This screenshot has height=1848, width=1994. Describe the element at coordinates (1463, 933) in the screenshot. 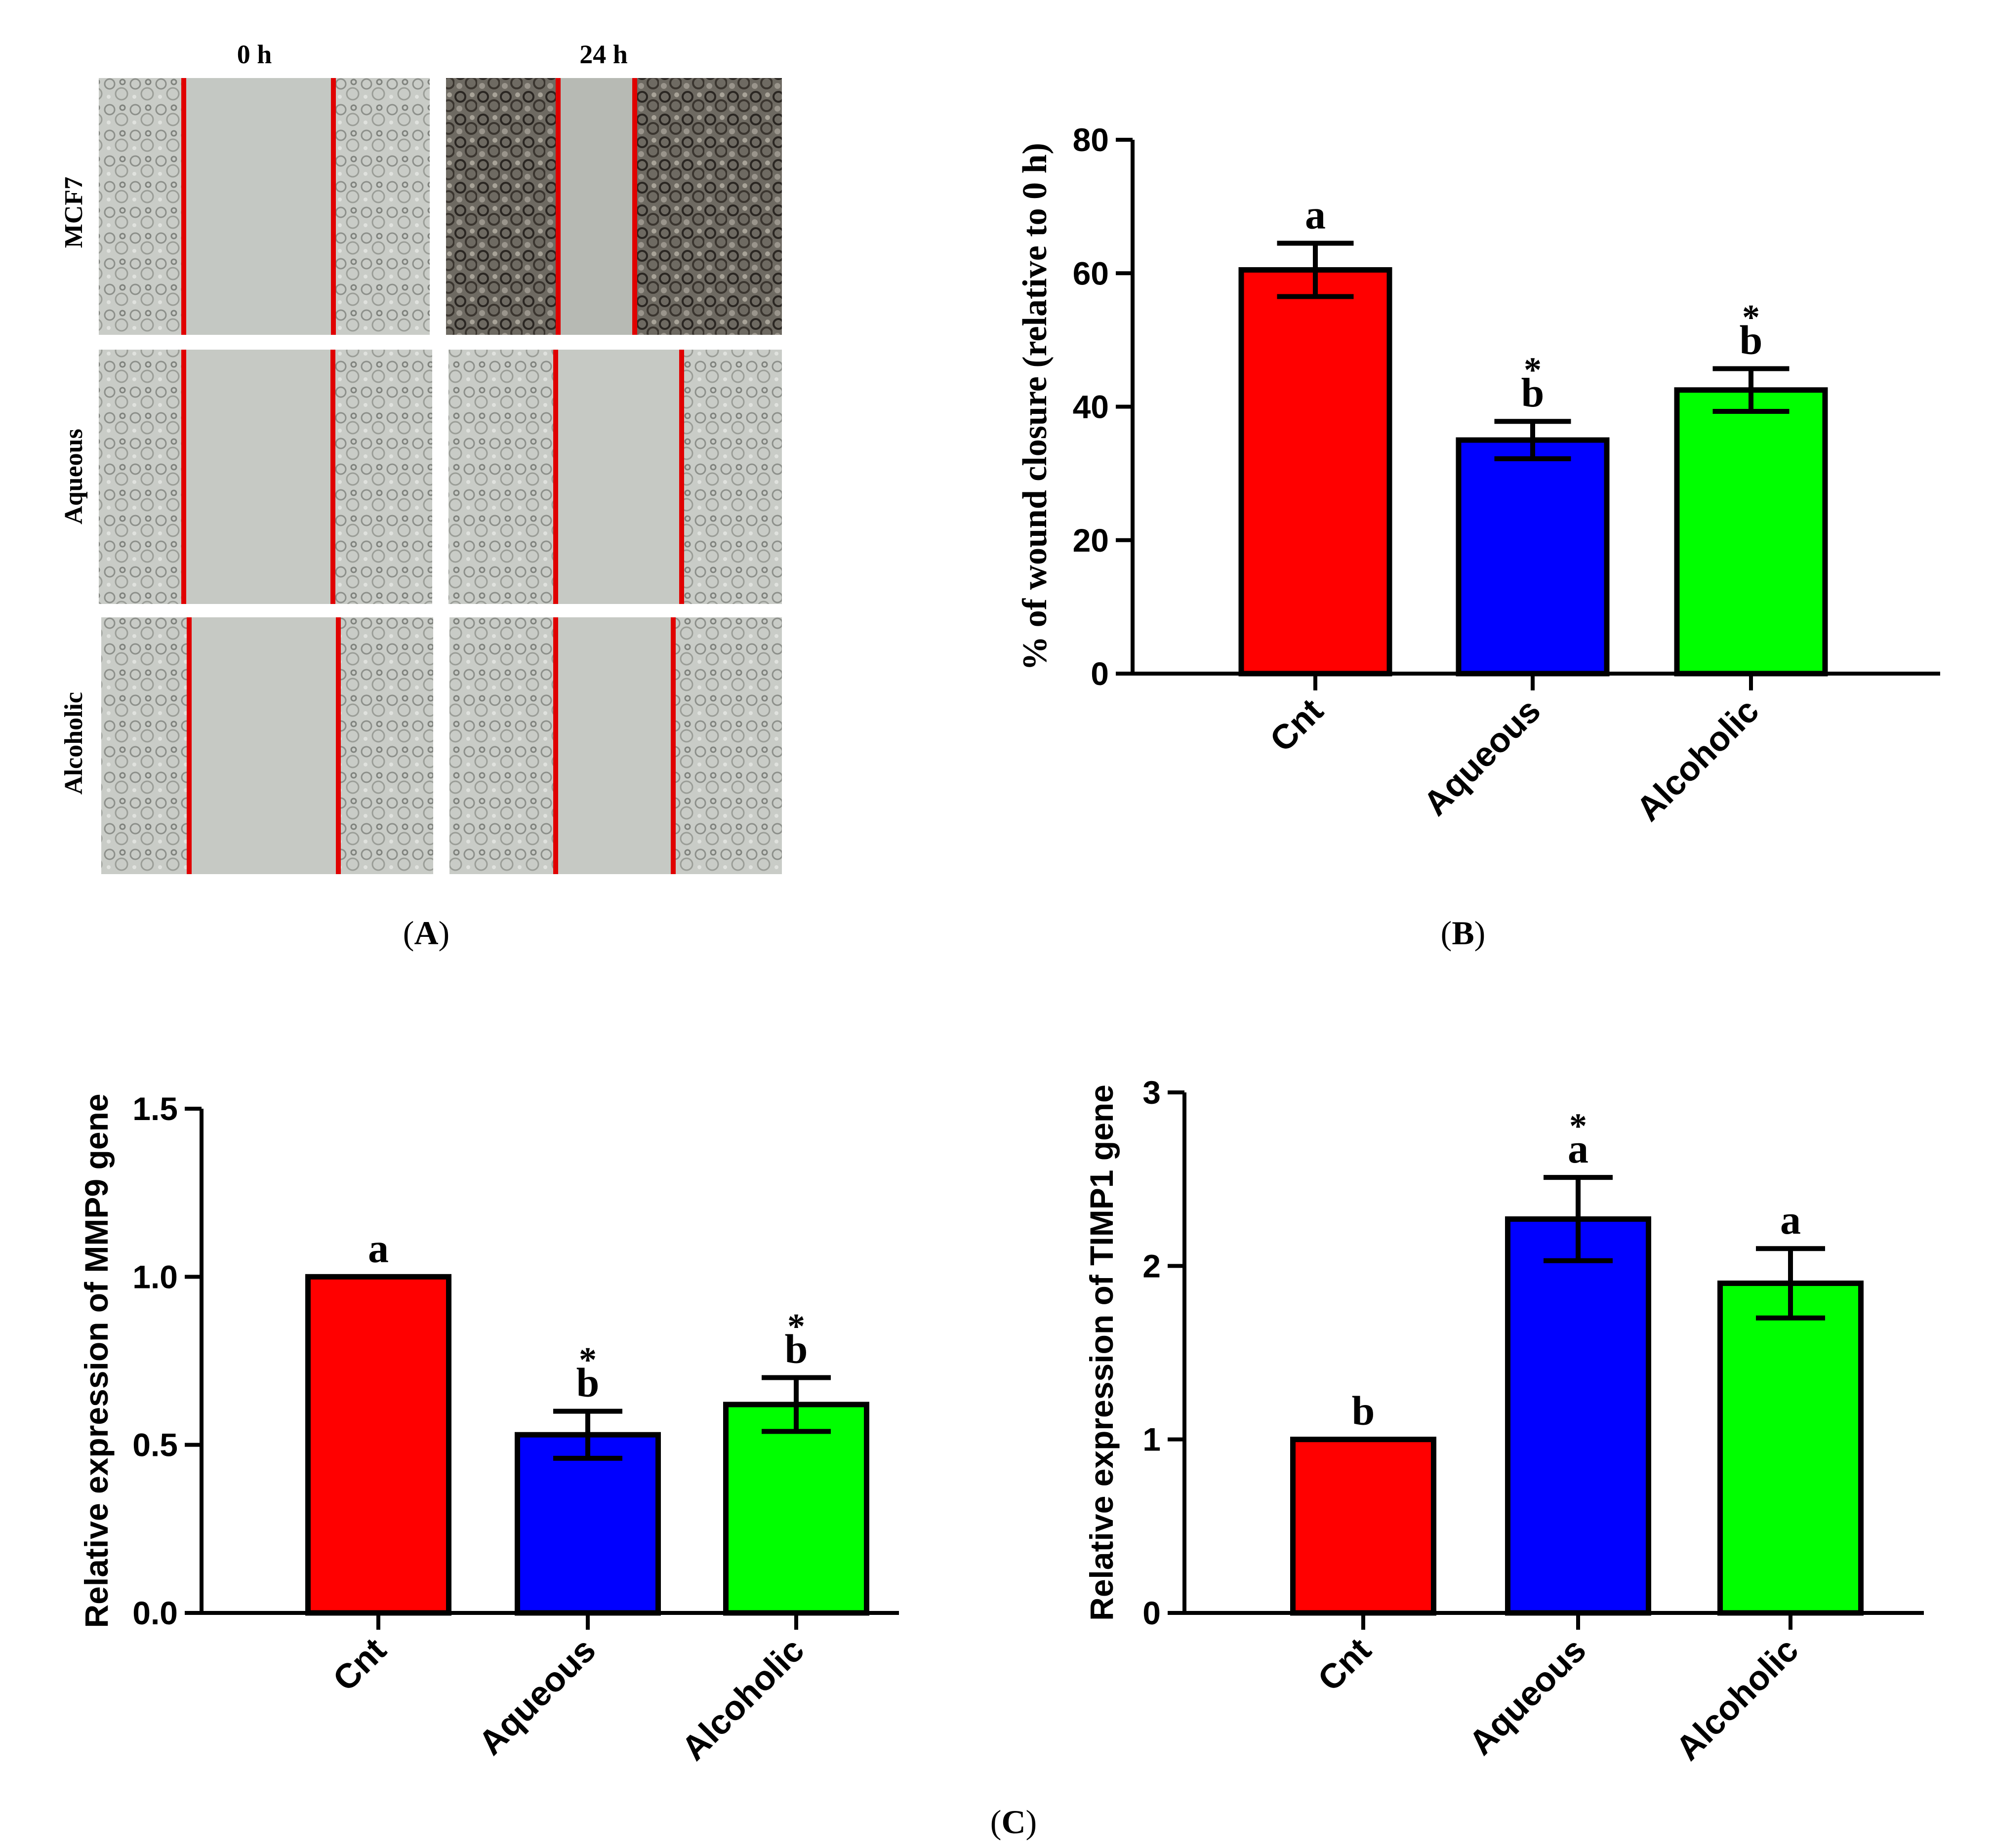

I see `panel-label-b: (B)` at that location.